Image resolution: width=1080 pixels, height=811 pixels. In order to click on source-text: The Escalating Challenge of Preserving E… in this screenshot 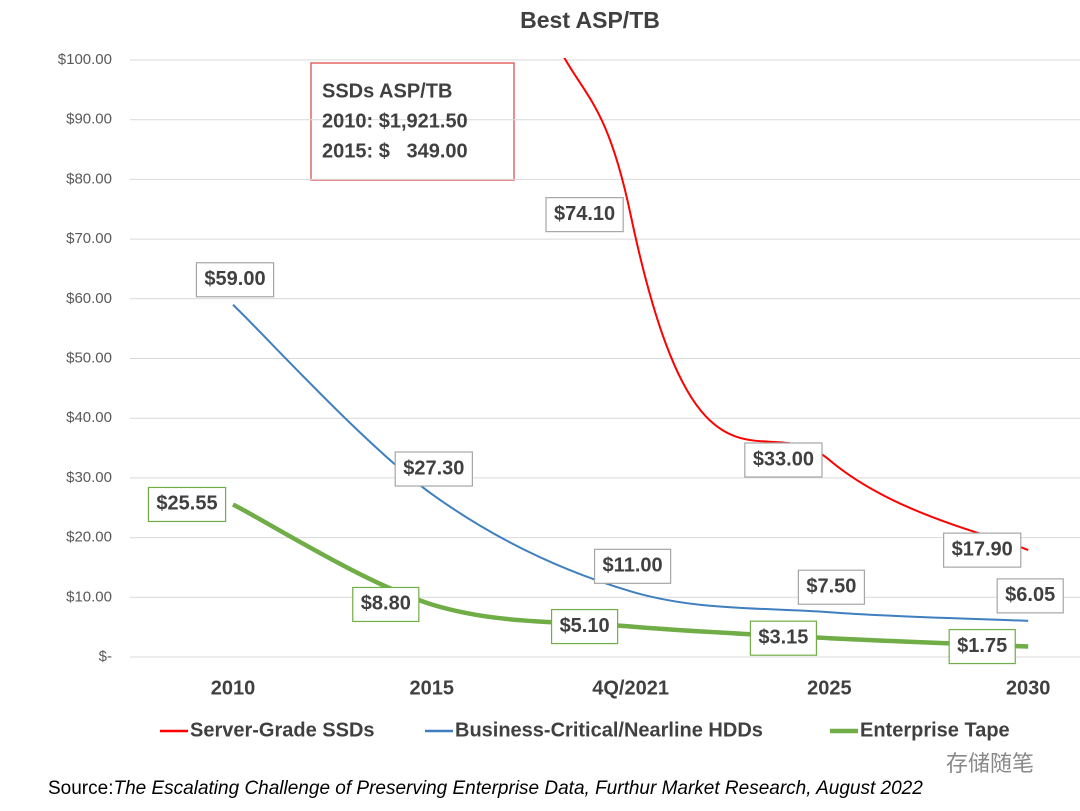, I will do `click(518, 788)`.